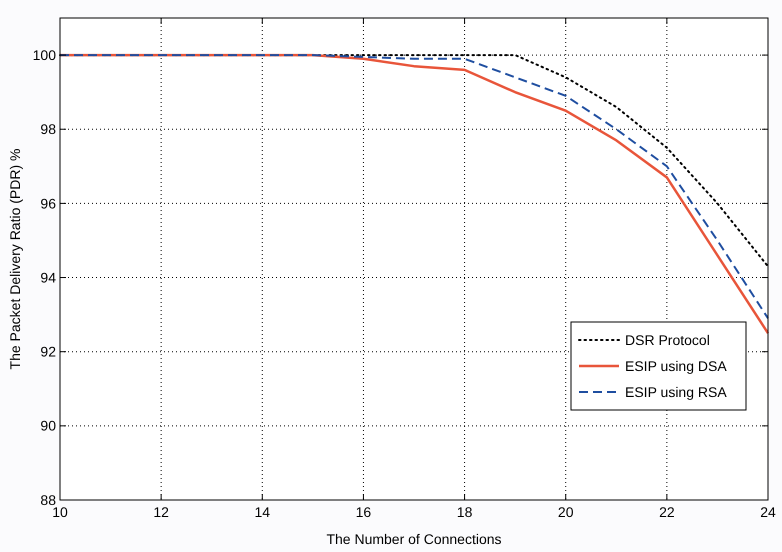 The height and width of the screenshot is (552, 782). Describe the element at coordinates (566, 512) in the screenshot. I see `x-tick-label: 20` at that location.